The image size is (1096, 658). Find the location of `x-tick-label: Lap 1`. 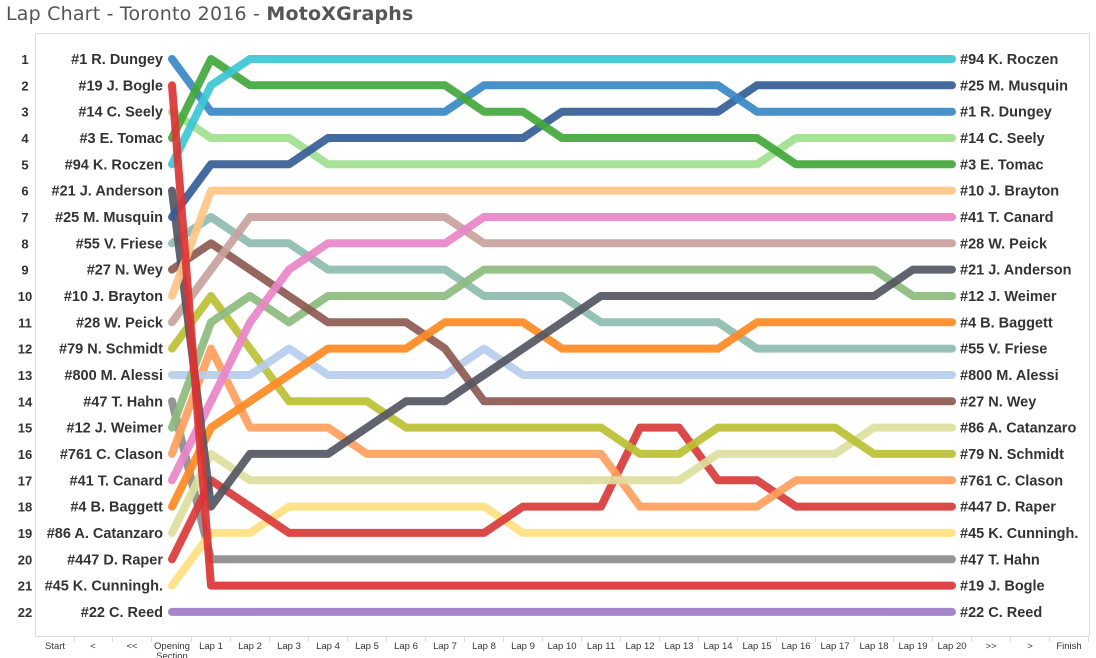

x-tick-label: Lap 1 is located at coordinates (211, 646).